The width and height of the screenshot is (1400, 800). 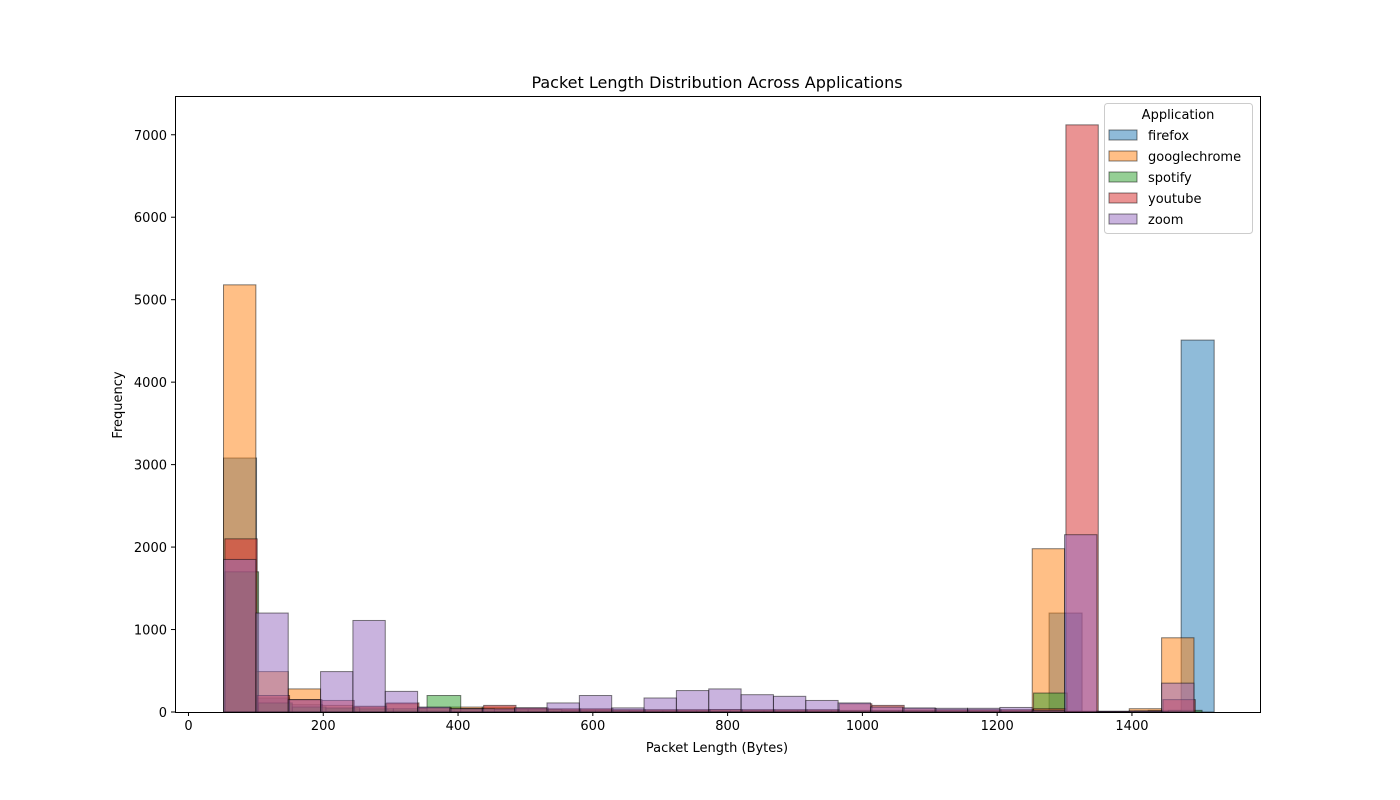 What do you see at coordinates (1174, 199) in the screenshot?
I see `legend-label-youtube: youtube` at bounding box center [1174, 199].